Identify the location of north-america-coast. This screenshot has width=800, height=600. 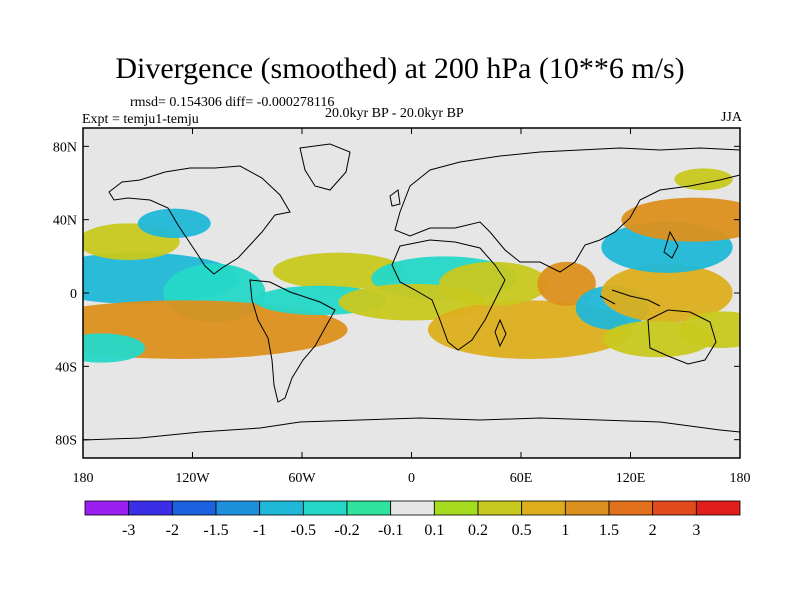
(199, 220).